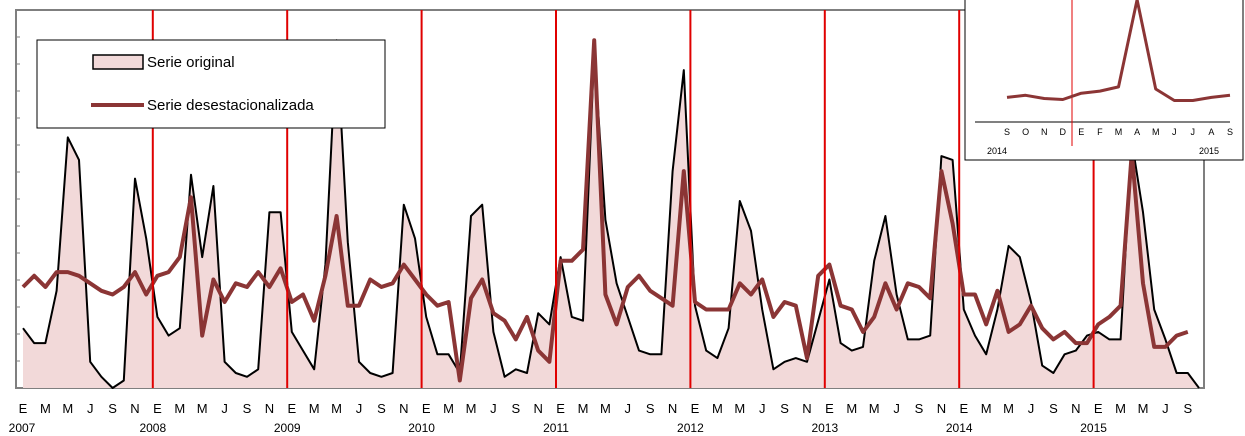  I want to click on y-axis-ticks, so click(18, 199).